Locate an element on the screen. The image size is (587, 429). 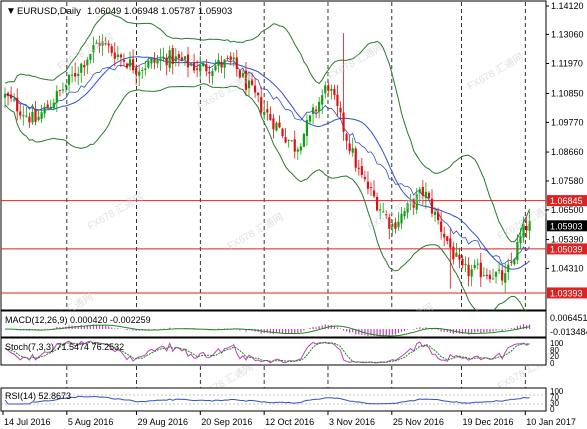
time-tick-label: 29 Aug 2016 is located at coordinates (162, 422).